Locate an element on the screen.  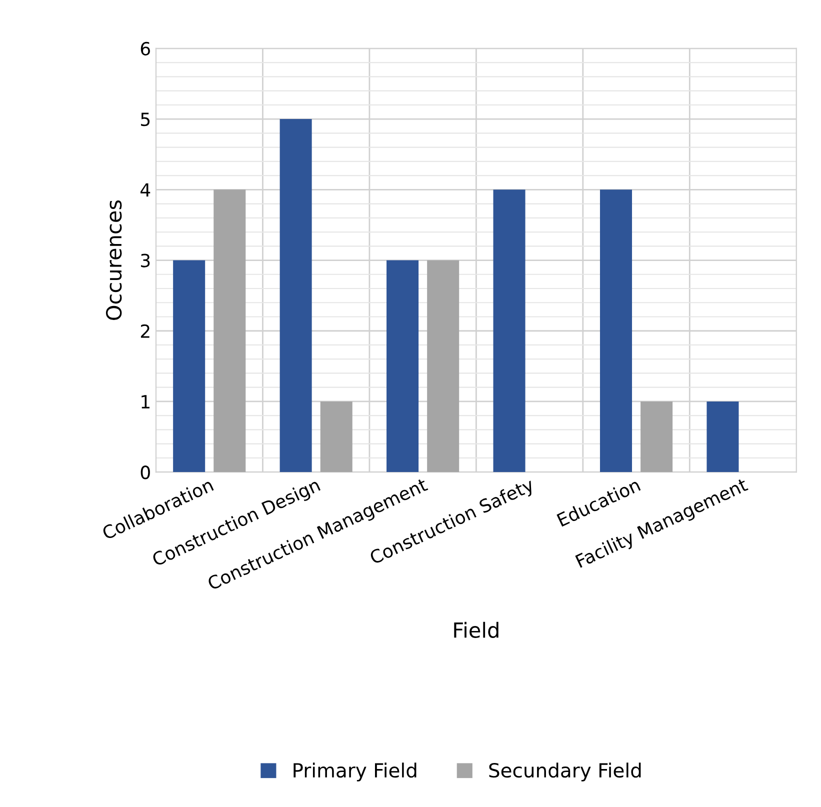
x-axis-title: Field is located at coordinates (476, 630).